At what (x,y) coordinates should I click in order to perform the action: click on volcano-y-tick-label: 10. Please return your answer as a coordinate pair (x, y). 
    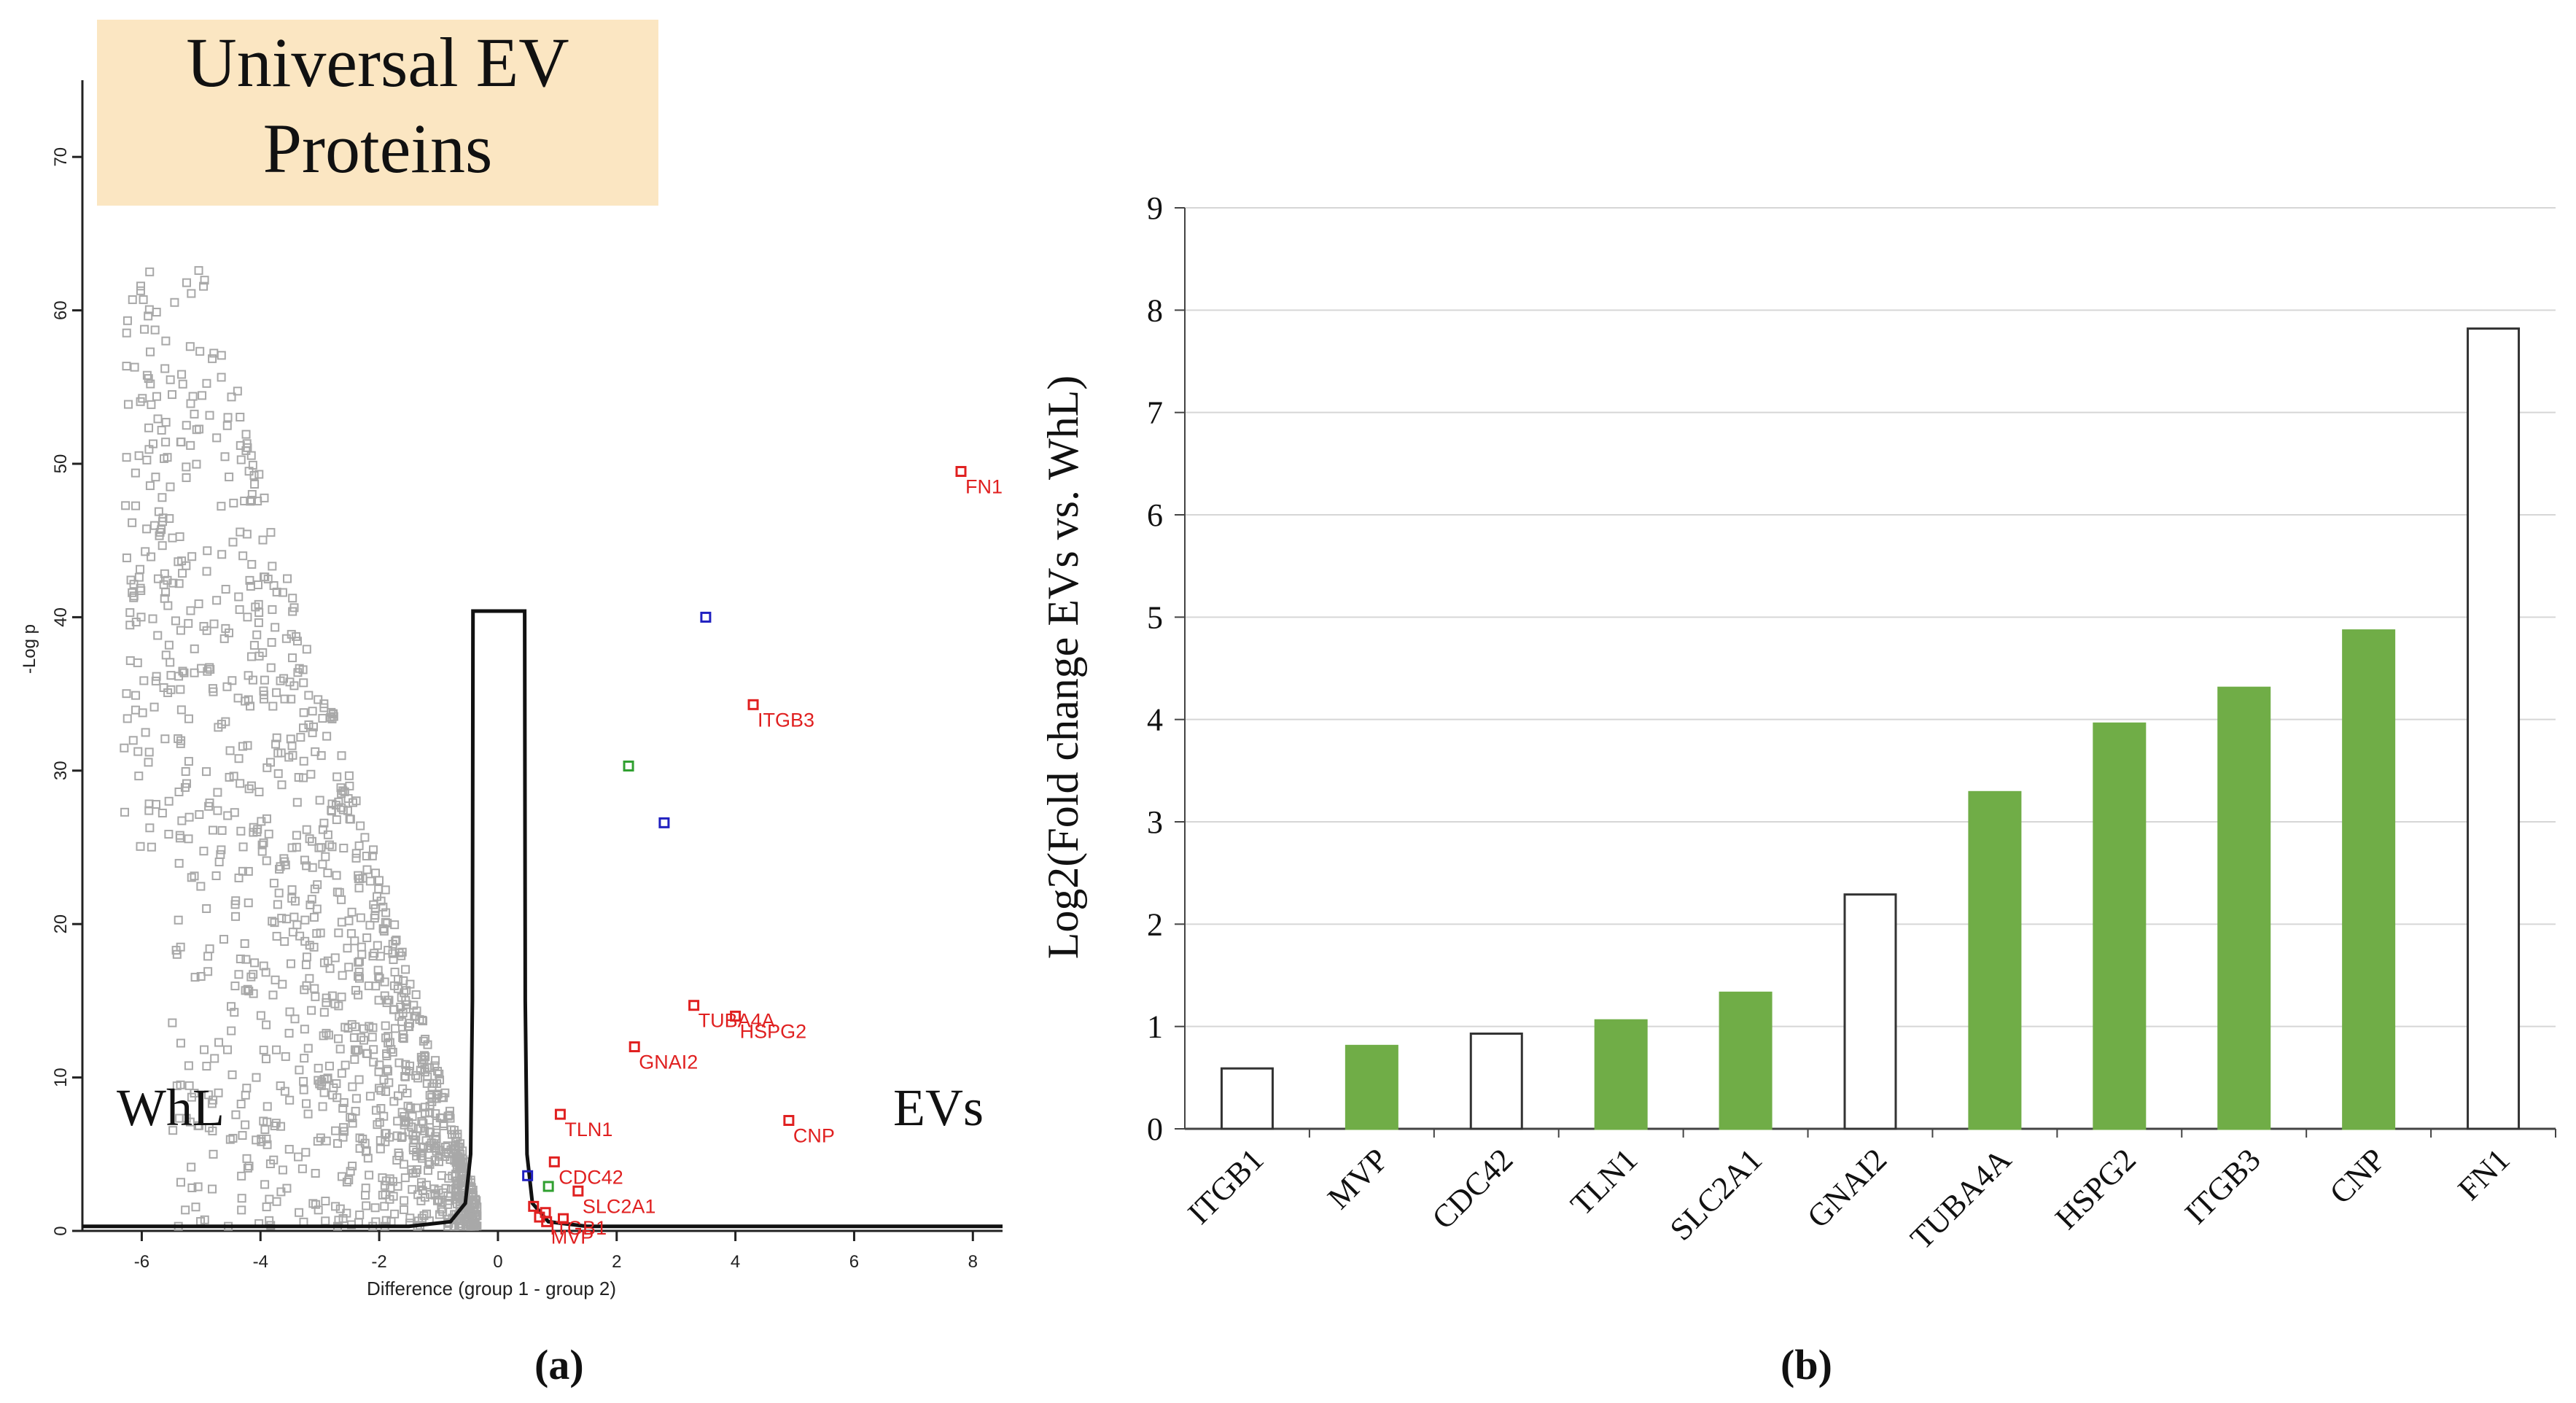
    Looking at the image, I should click on (61, 1077).